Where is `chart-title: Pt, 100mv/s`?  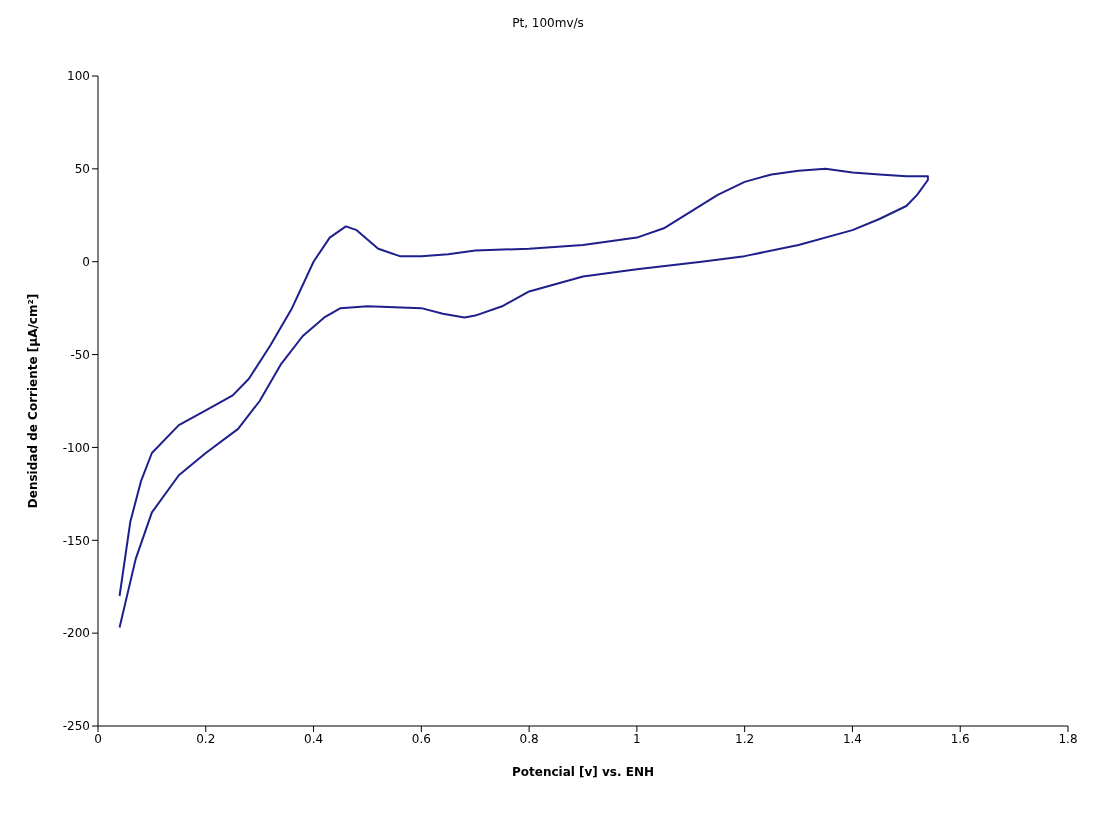
chart-title: Pt, 100mv/s is located at coordinates (548, 23).